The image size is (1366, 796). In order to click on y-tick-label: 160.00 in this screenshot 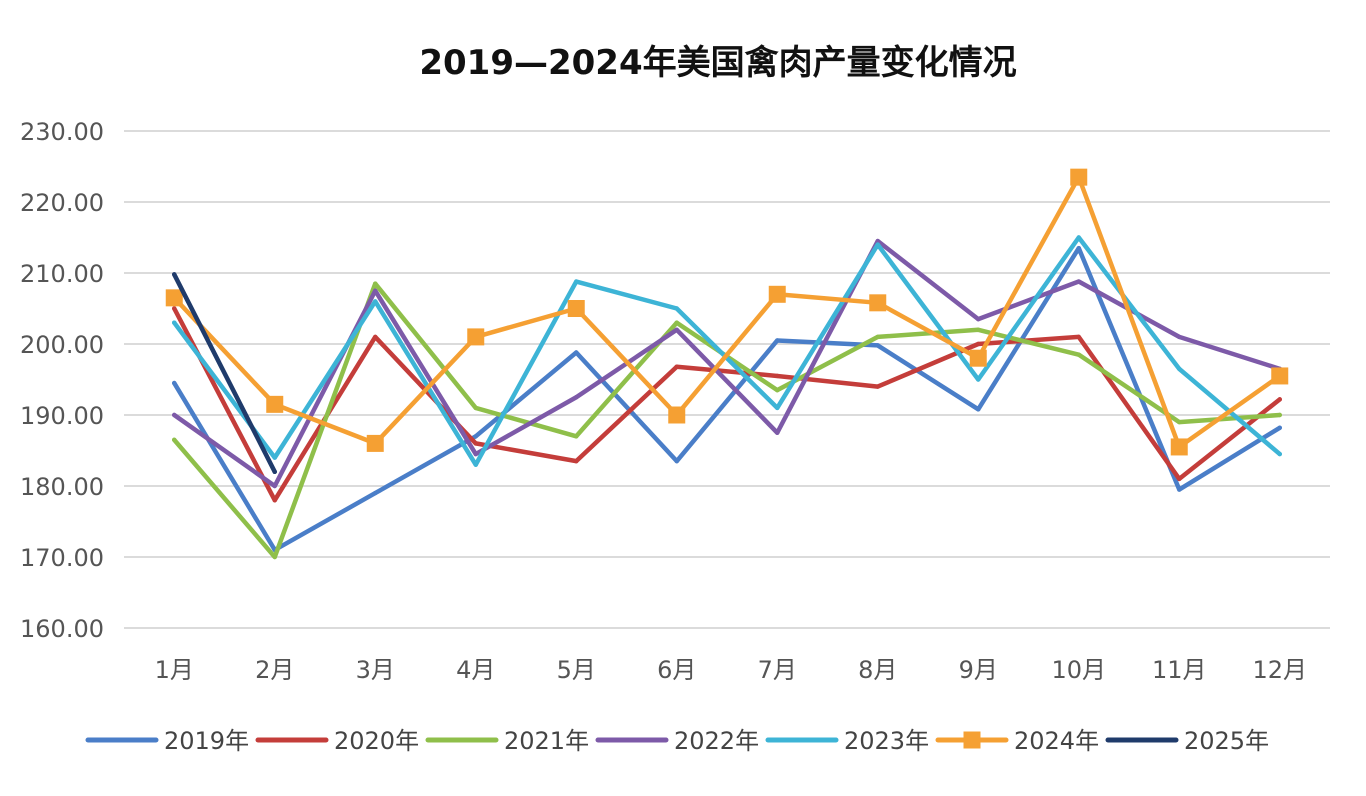, I will do `click(62, 629)`.